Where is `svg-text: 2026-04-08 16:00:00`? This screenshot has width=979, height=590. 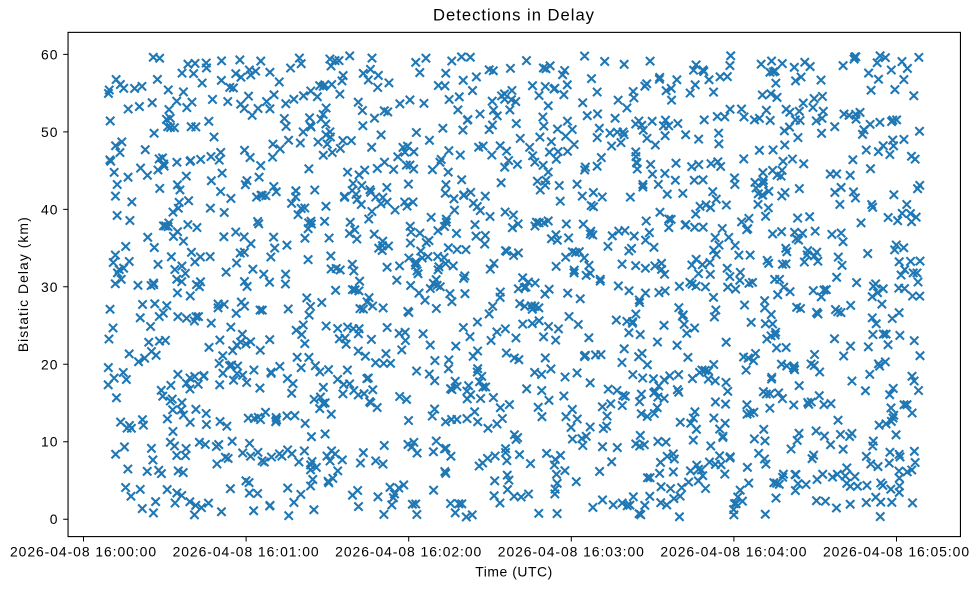
svg-text: 2026-04-08 16:00:00 is located at coordinates (83, 552).